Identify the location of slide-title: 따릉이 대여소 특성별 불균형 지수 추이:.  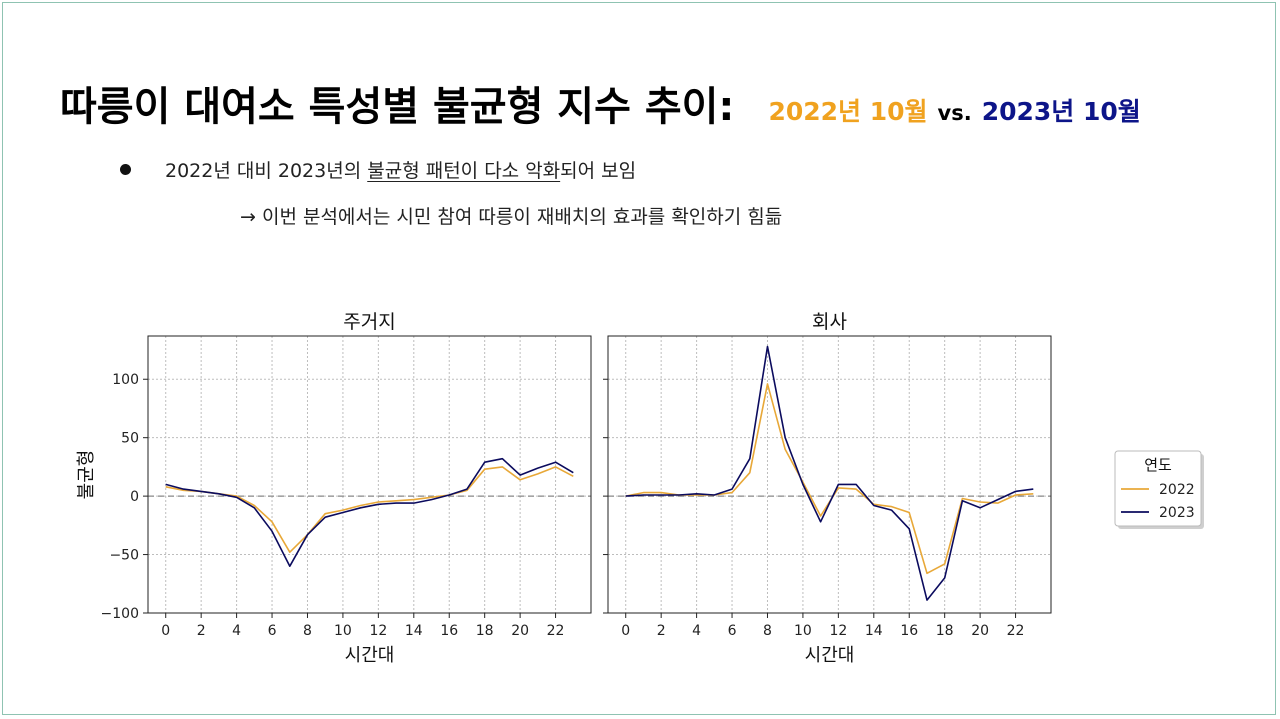
(397, 107).